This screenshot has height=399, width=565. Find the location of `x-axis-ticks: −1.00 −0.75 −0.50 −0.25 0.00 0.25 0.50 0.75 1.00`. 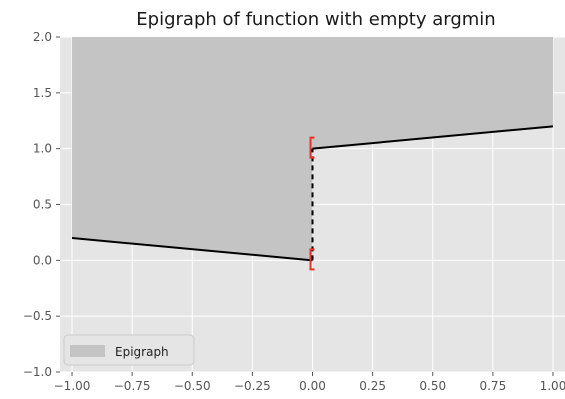

x-axis-ticks: −1.00 −0.75 −0.50 −0.25 0.00 0.25 0.50 0.75 1.00 is located at coordinates (309, 382).